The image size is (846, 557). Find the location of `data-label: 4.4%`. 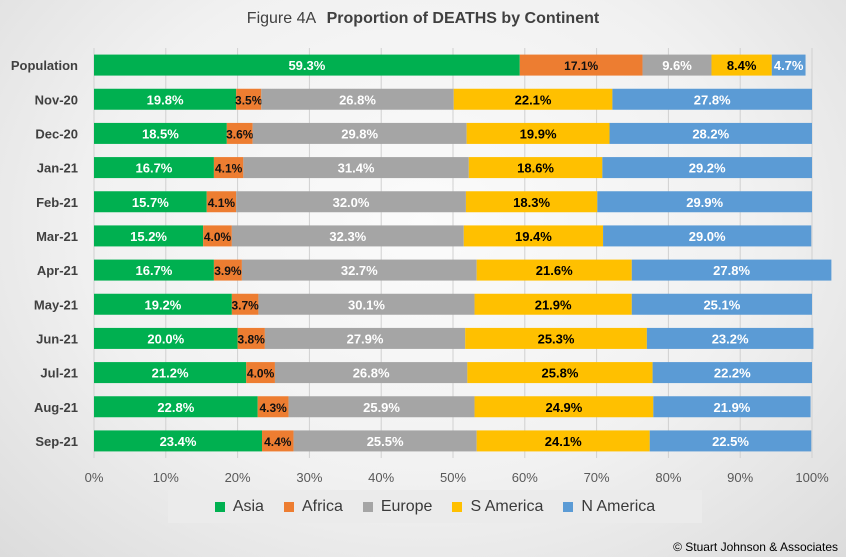

data-label: 4.4% is located at coordinates (278, 442).